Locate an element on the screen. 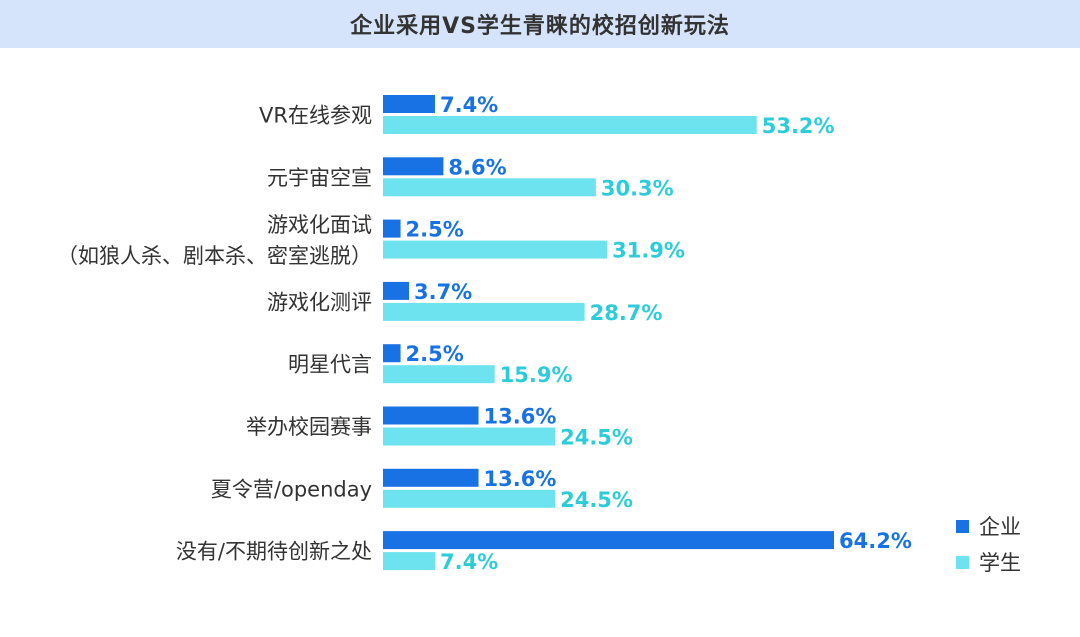  data-label-student-0: 53.2% is located at coordinates (798, 126).